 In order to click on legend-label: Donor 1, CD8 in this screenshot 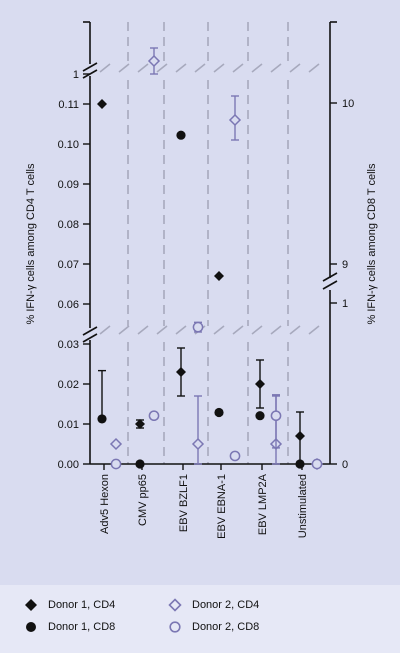, I will do `click(82, 627)`.